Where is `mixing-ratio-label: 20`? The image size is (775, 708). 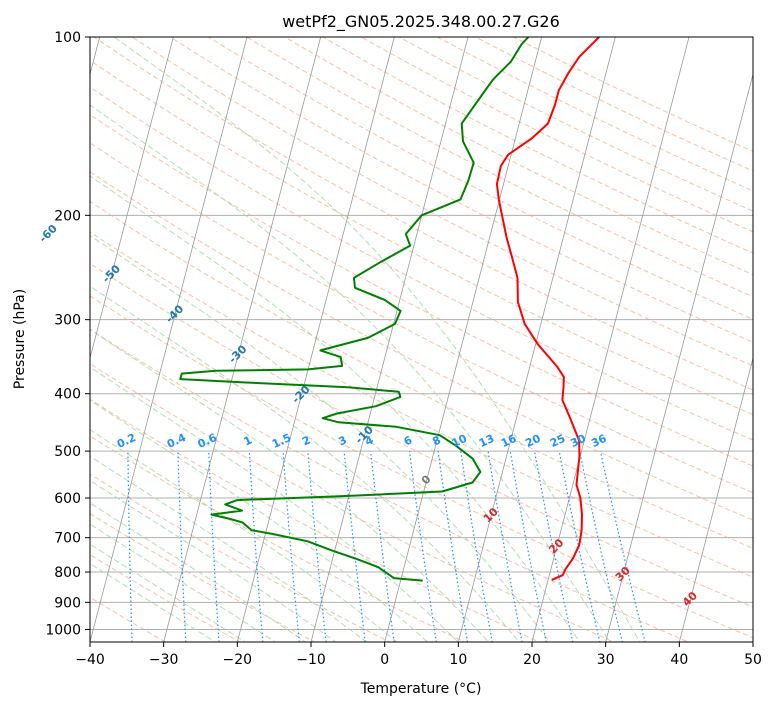 mixing-ratio-label: 20 is located at coordinates (533, 441).